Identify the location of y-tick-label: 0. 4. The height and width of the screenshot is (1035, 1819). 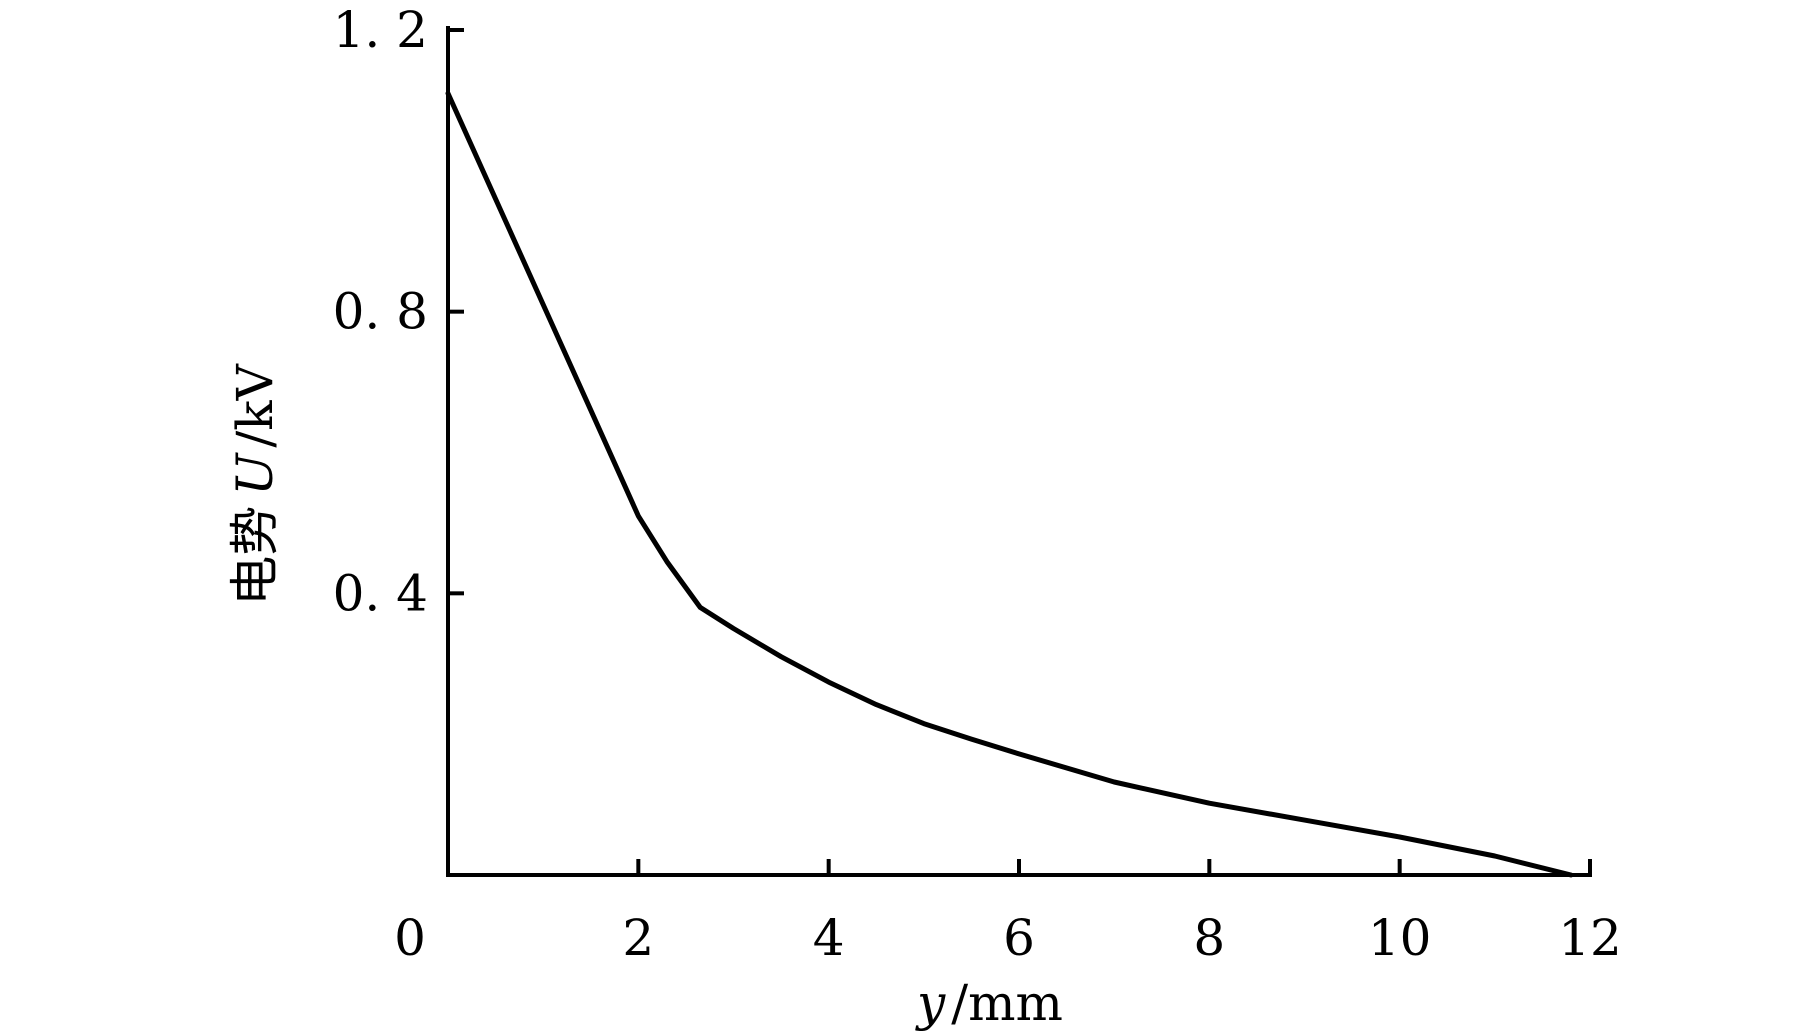
(380, 593).